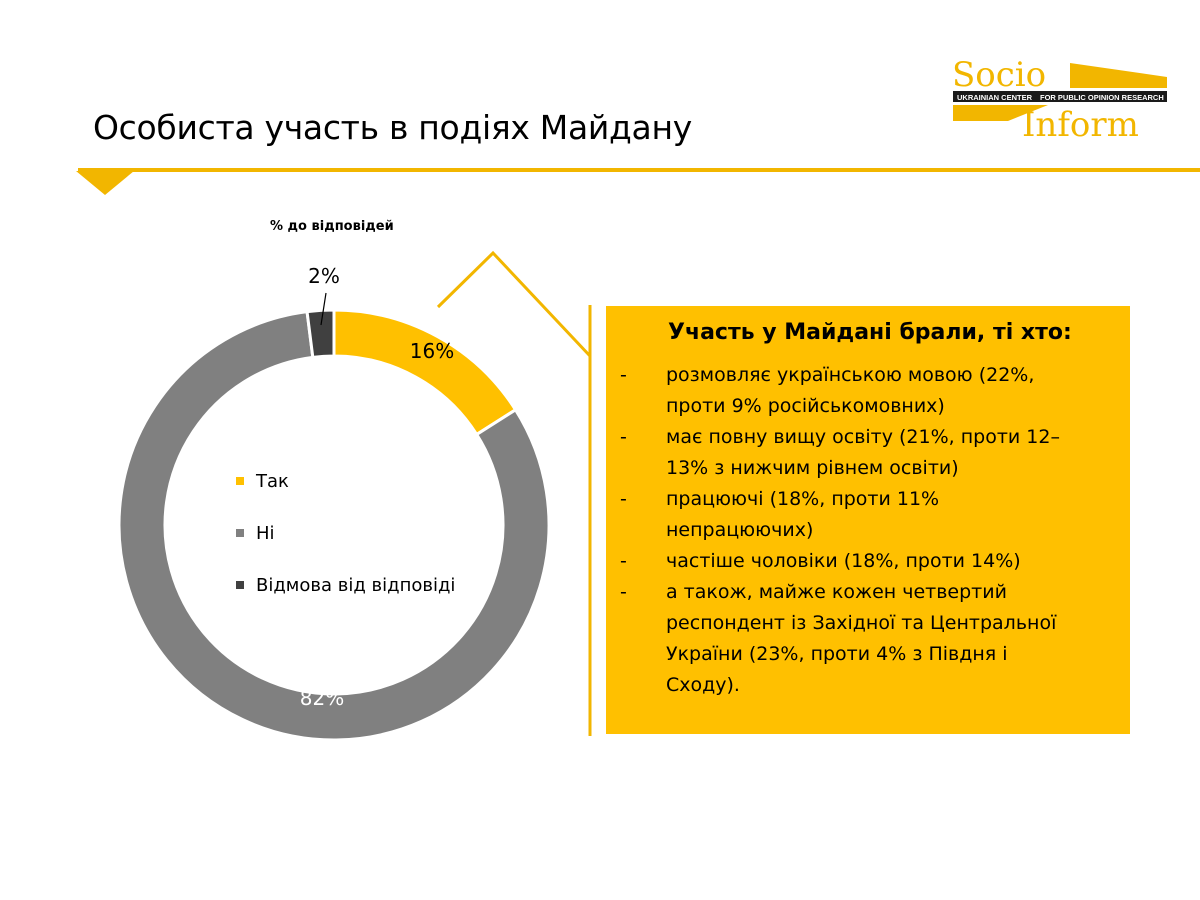  Describe the element at coordinates (272, 481) in the screenshot. I see `legend-label: Так` at that location.